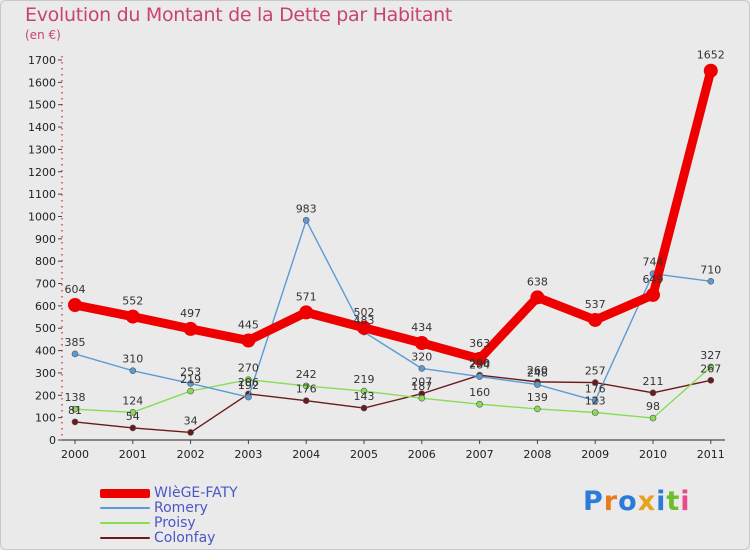 This screenshot has height=550, width=750. Describe the element at coordinates (154, 508) in the screenshot. I see `legend-item: Romery` at that location.